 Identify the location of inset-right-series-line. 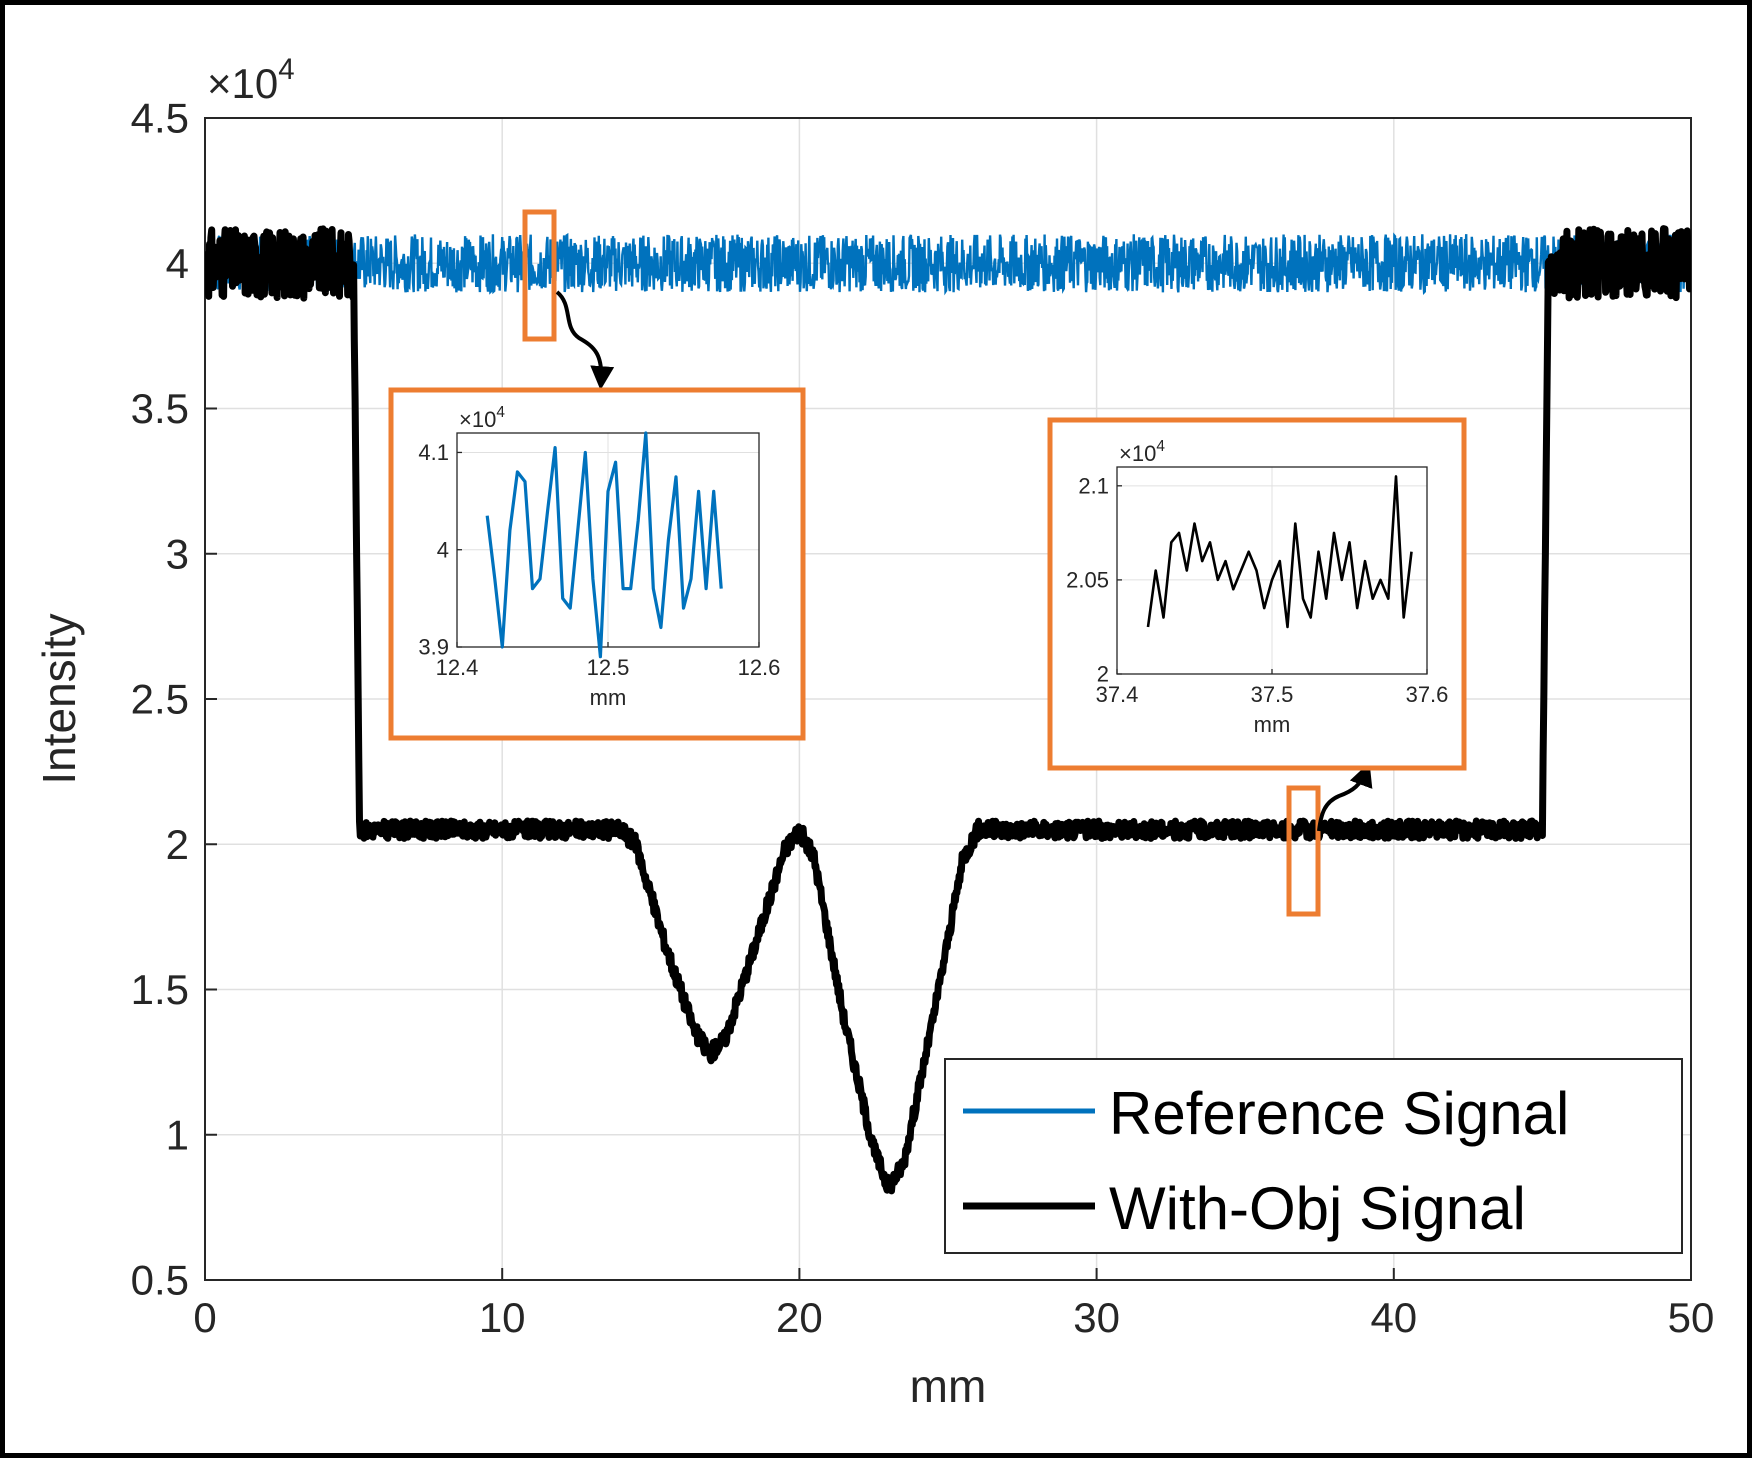
(1279, 552).